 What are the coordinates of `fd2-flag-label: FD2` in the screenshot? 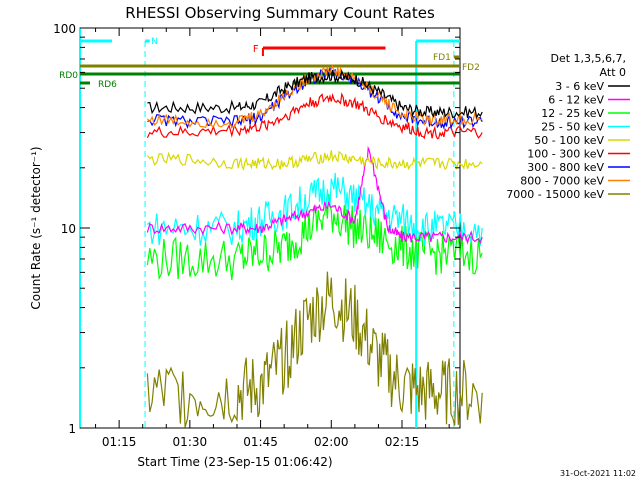 It's located at (471, 68).